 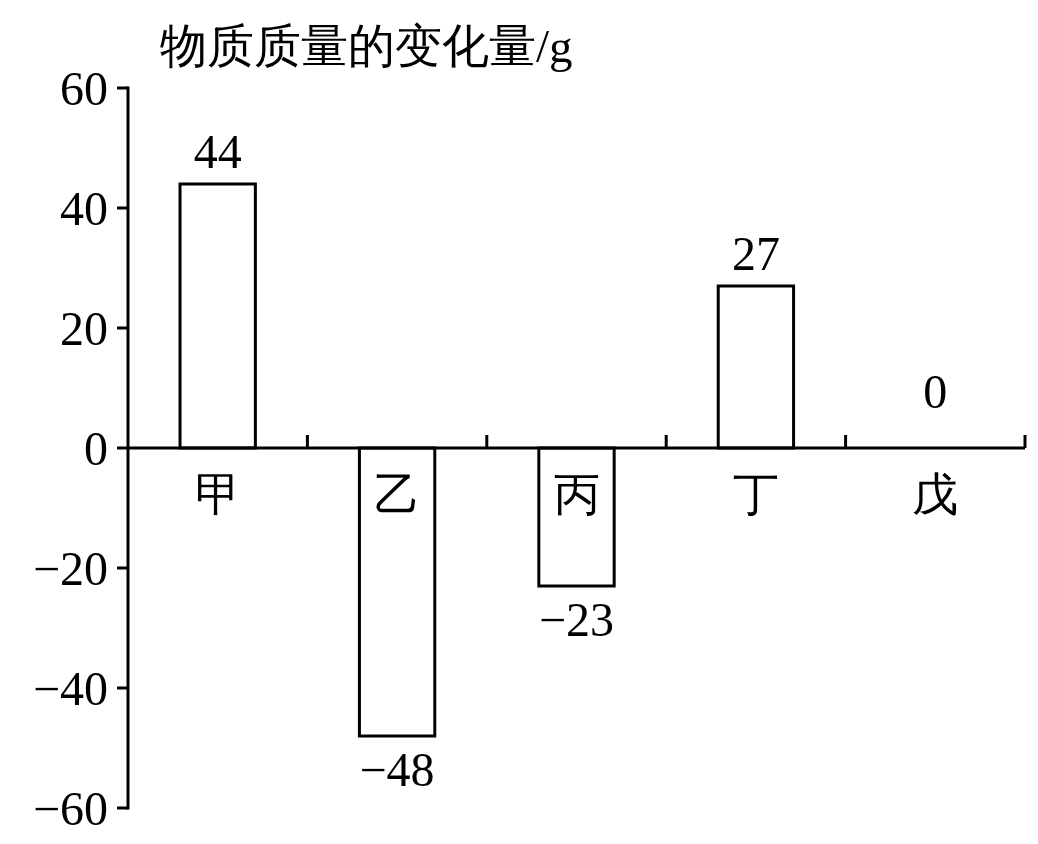 What do you see at coordinates (84, 88) in the screenshot?
I see `y-tick-label: 60` at bounding box center [84, 88].